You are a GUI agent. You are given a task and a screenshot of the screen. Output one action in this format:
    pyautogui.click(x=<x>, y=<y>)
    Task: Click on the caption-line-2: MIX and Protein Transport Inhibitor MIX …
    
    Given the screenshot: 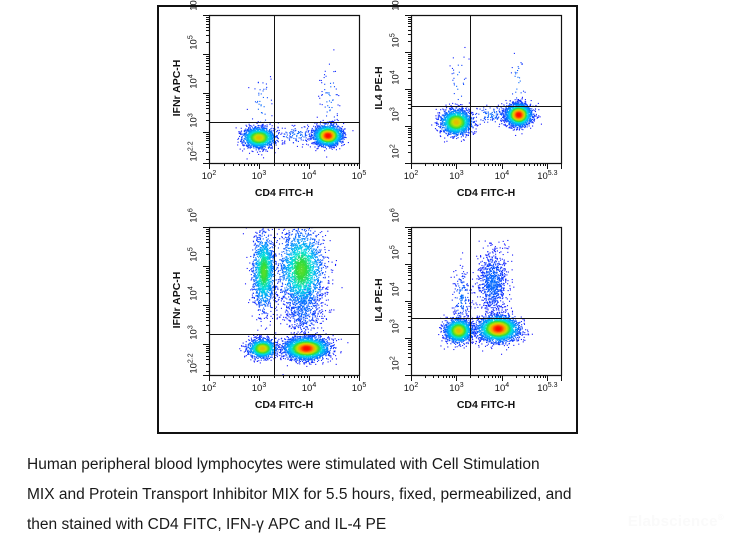 What is the action you would take?
    pyautogui.click(x=299, y=494)
    